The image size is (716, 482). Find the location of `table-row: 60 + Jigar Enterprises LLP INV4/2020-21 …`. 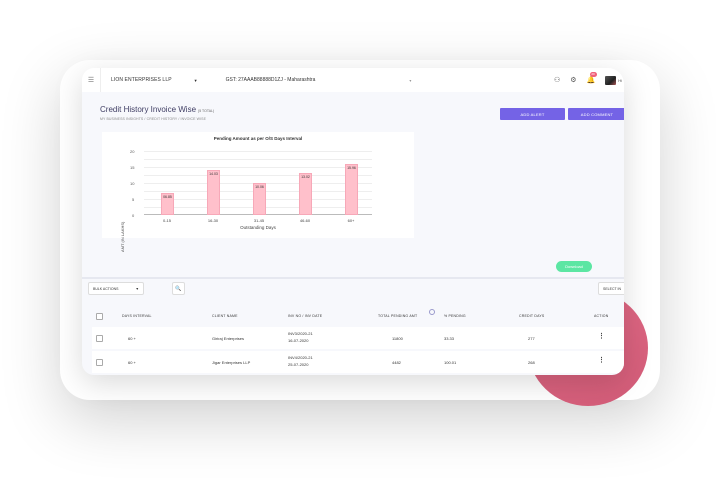

table-row: 60 + Jigar Enterprises LLP INV4/2020-21 … is located at coordinates (358, 362).